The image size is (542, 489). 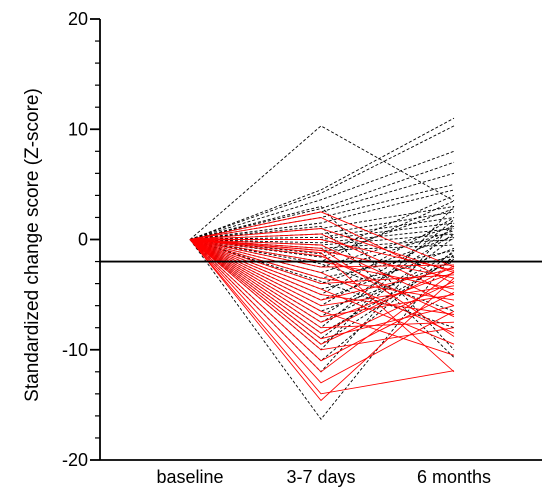 I want to click on y-tick-label-10: 10, so click(x=78, y=129).